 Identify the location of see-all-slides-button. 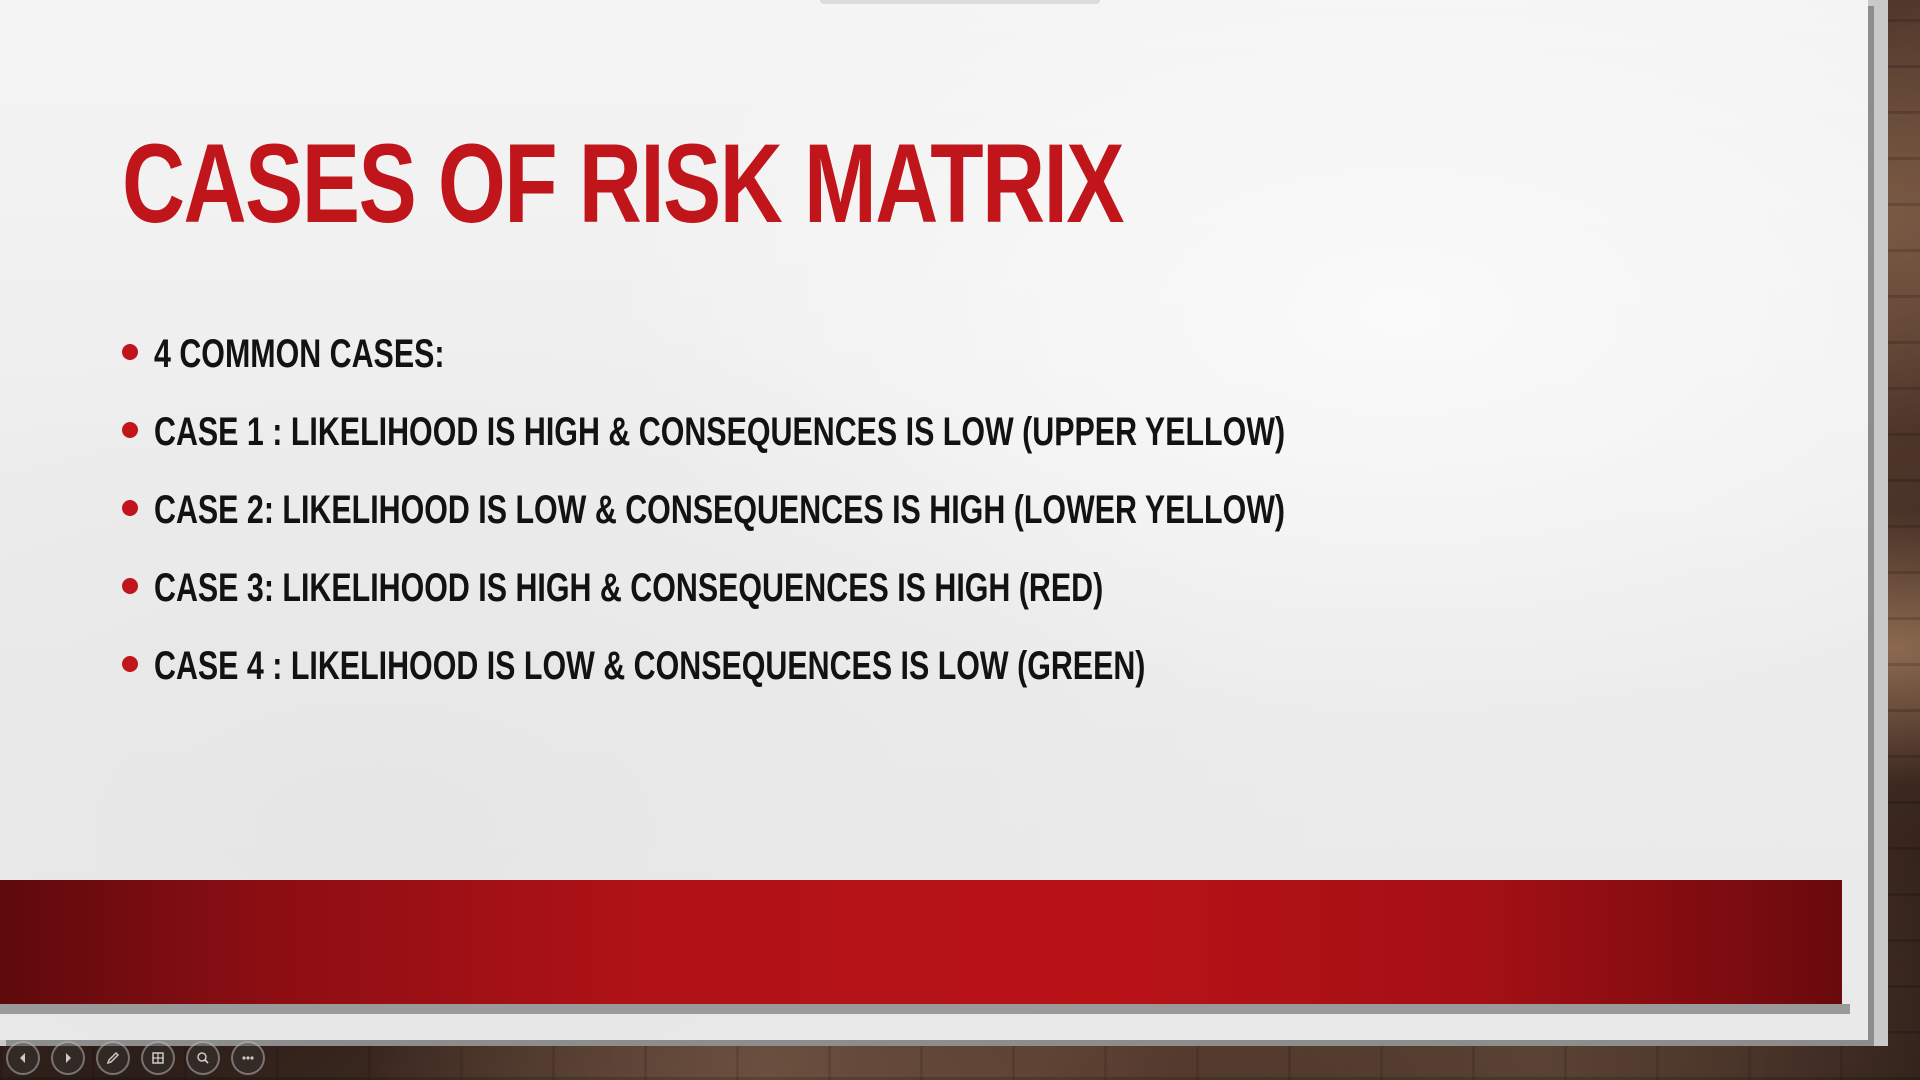
(158, 1058).